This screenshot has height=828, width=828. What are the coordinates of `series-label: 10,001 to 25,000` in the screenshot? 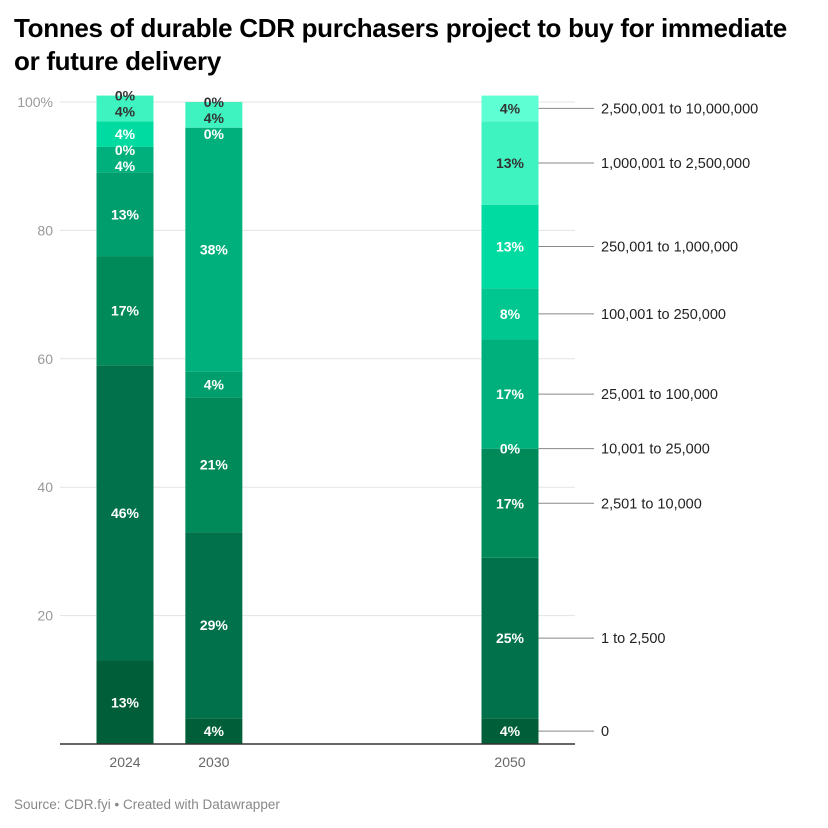 It's located at (655, 450).